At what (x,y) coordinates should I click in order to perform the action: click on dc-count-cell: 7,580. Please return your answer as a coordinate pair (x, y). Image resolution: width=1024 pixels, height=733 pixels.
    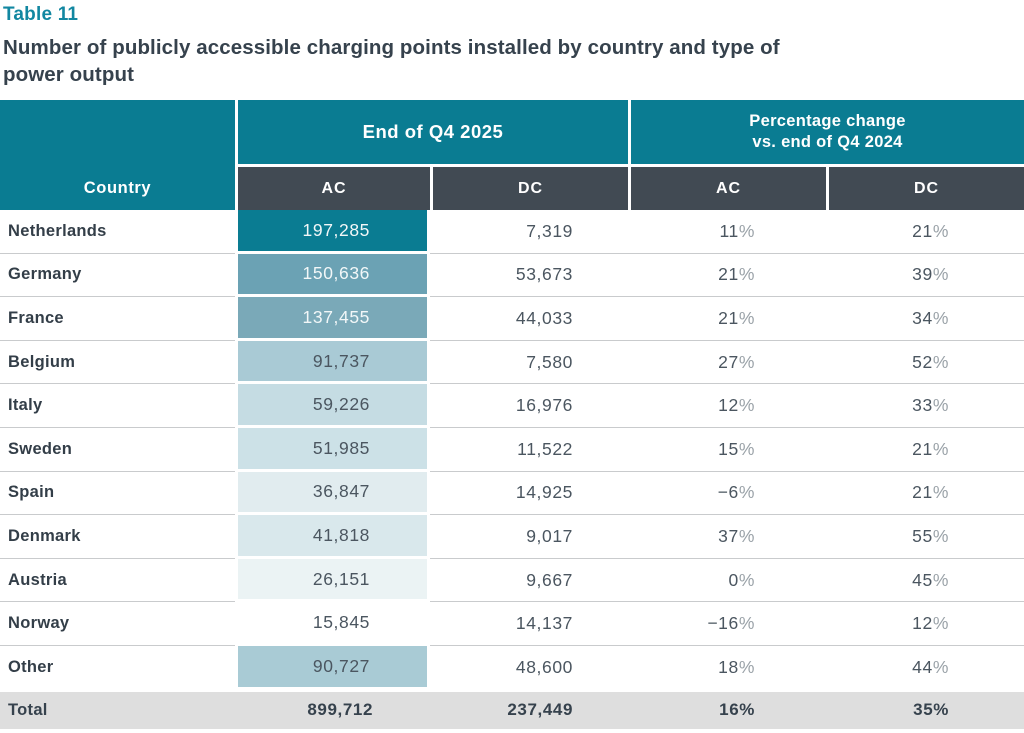
    Looking at the image, I should click on (529, 363).